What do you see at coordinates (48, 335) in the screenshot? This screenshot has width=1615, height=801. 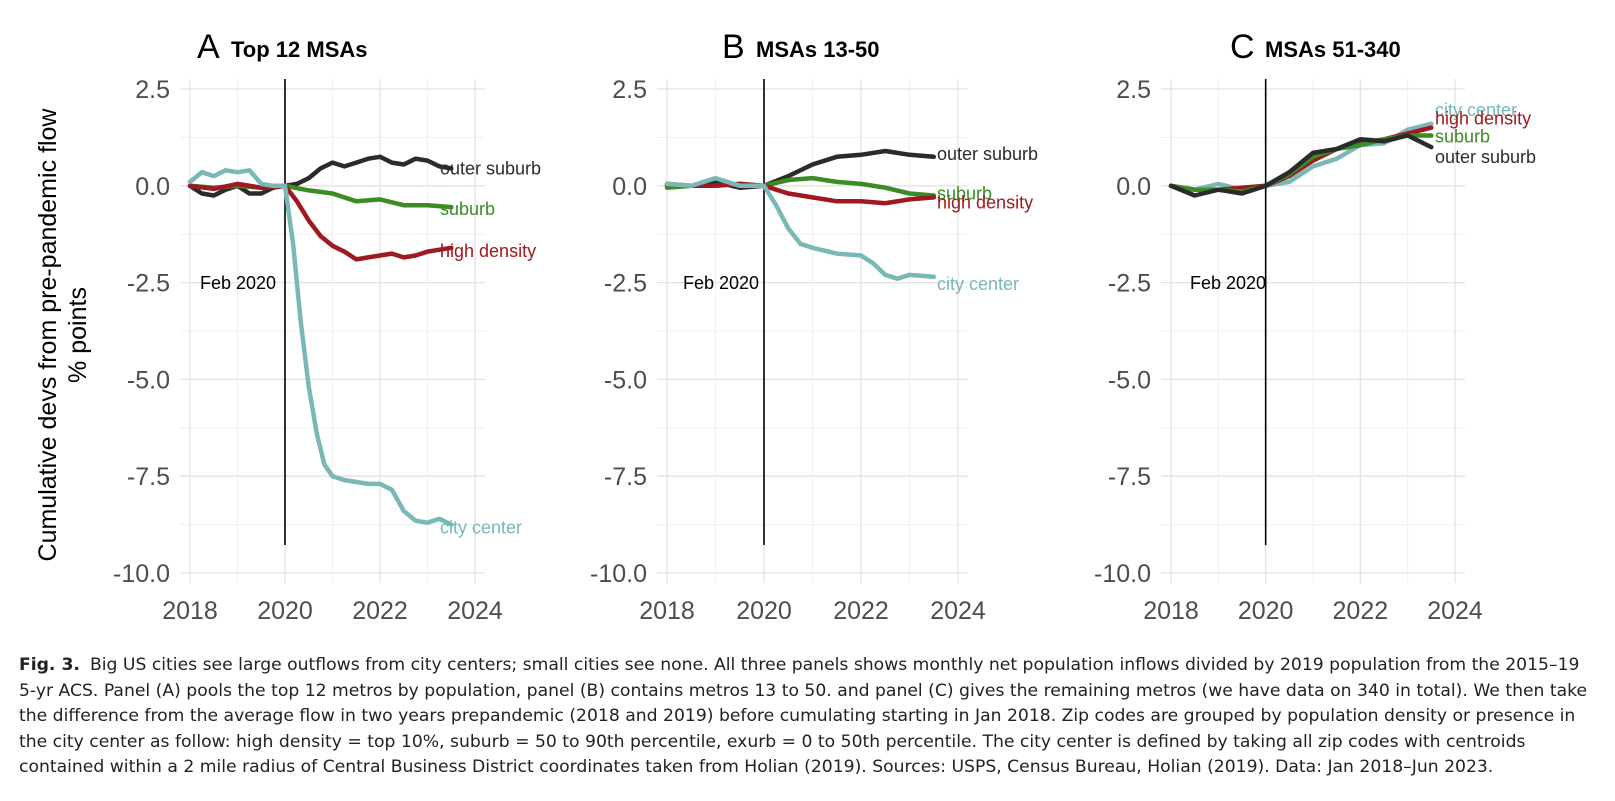 I see `y-axis-title-line1: Cumulative devs from pre-pandemic flow` at bounding box center [48, 335].